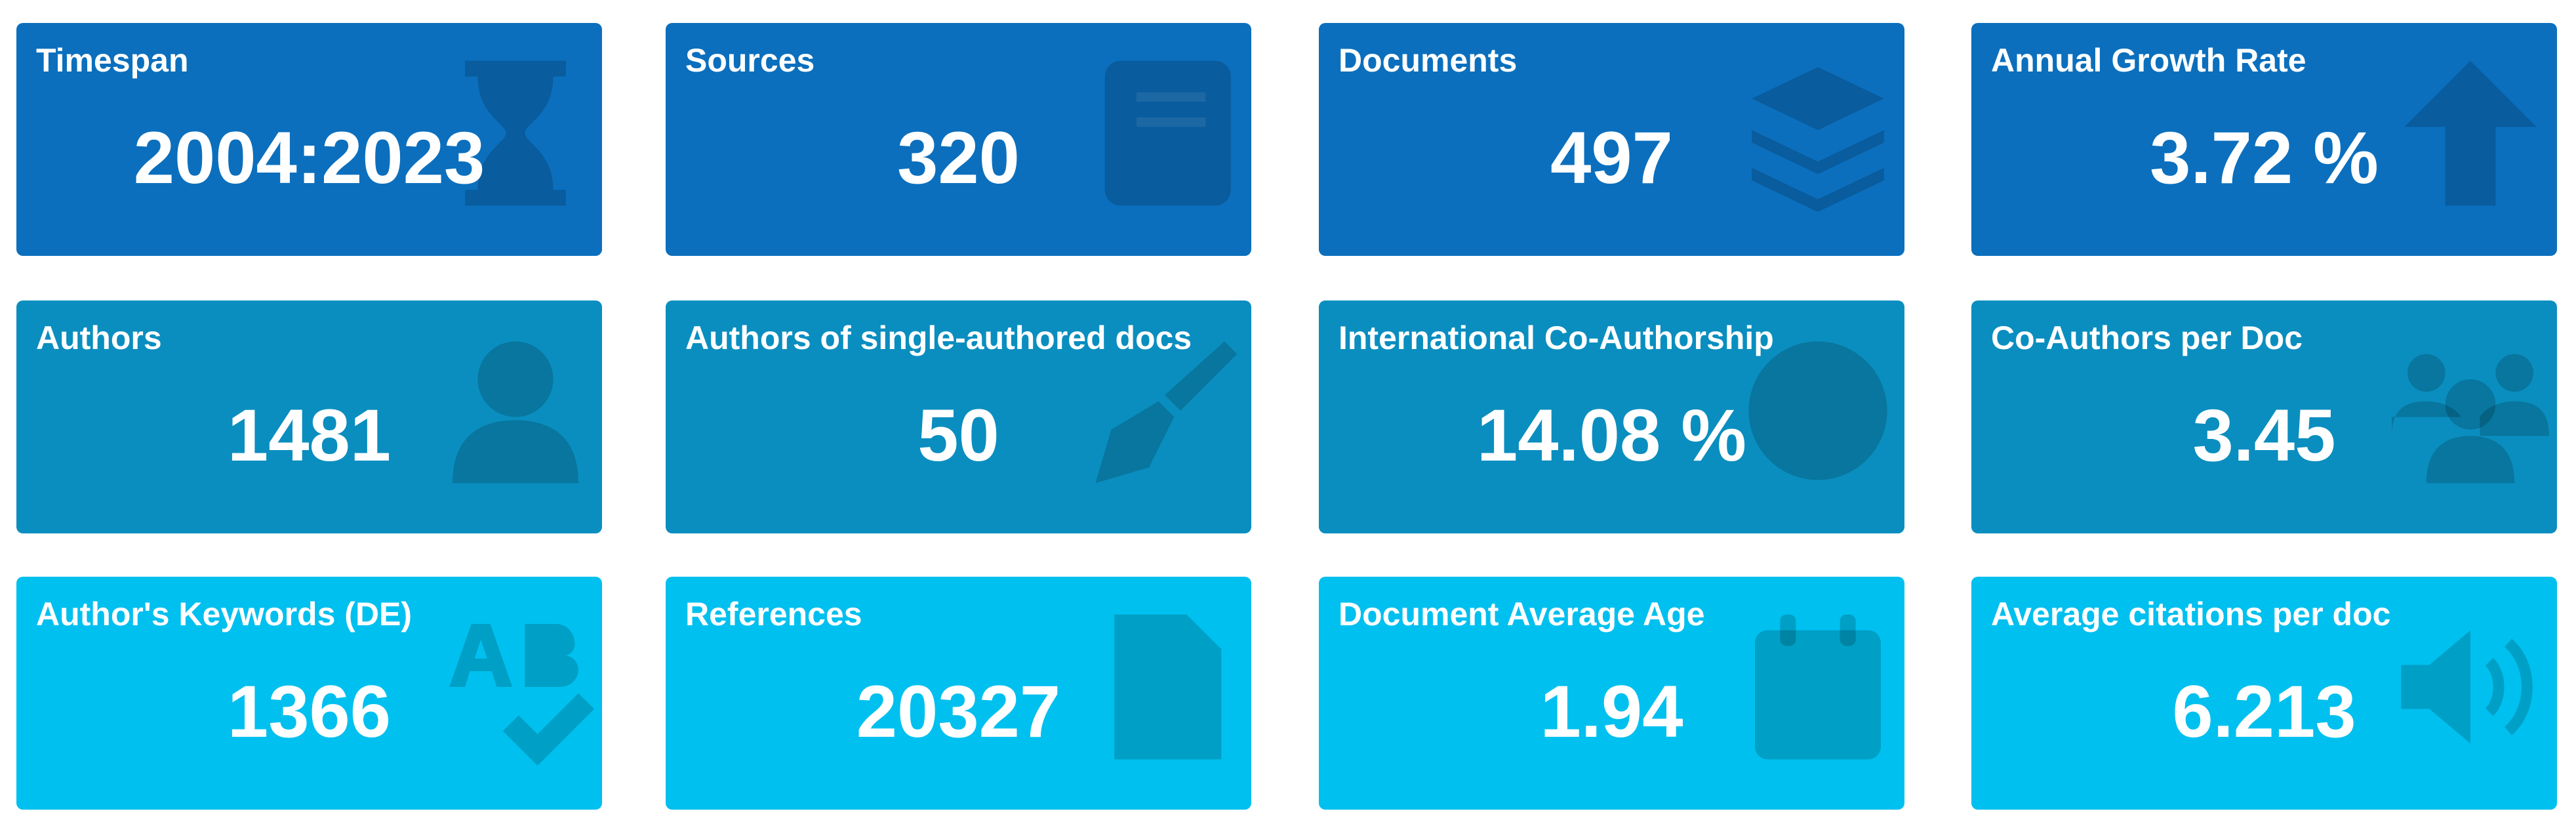  I want to click on card-label: Annual Growth Rate, so click(2148, 61).